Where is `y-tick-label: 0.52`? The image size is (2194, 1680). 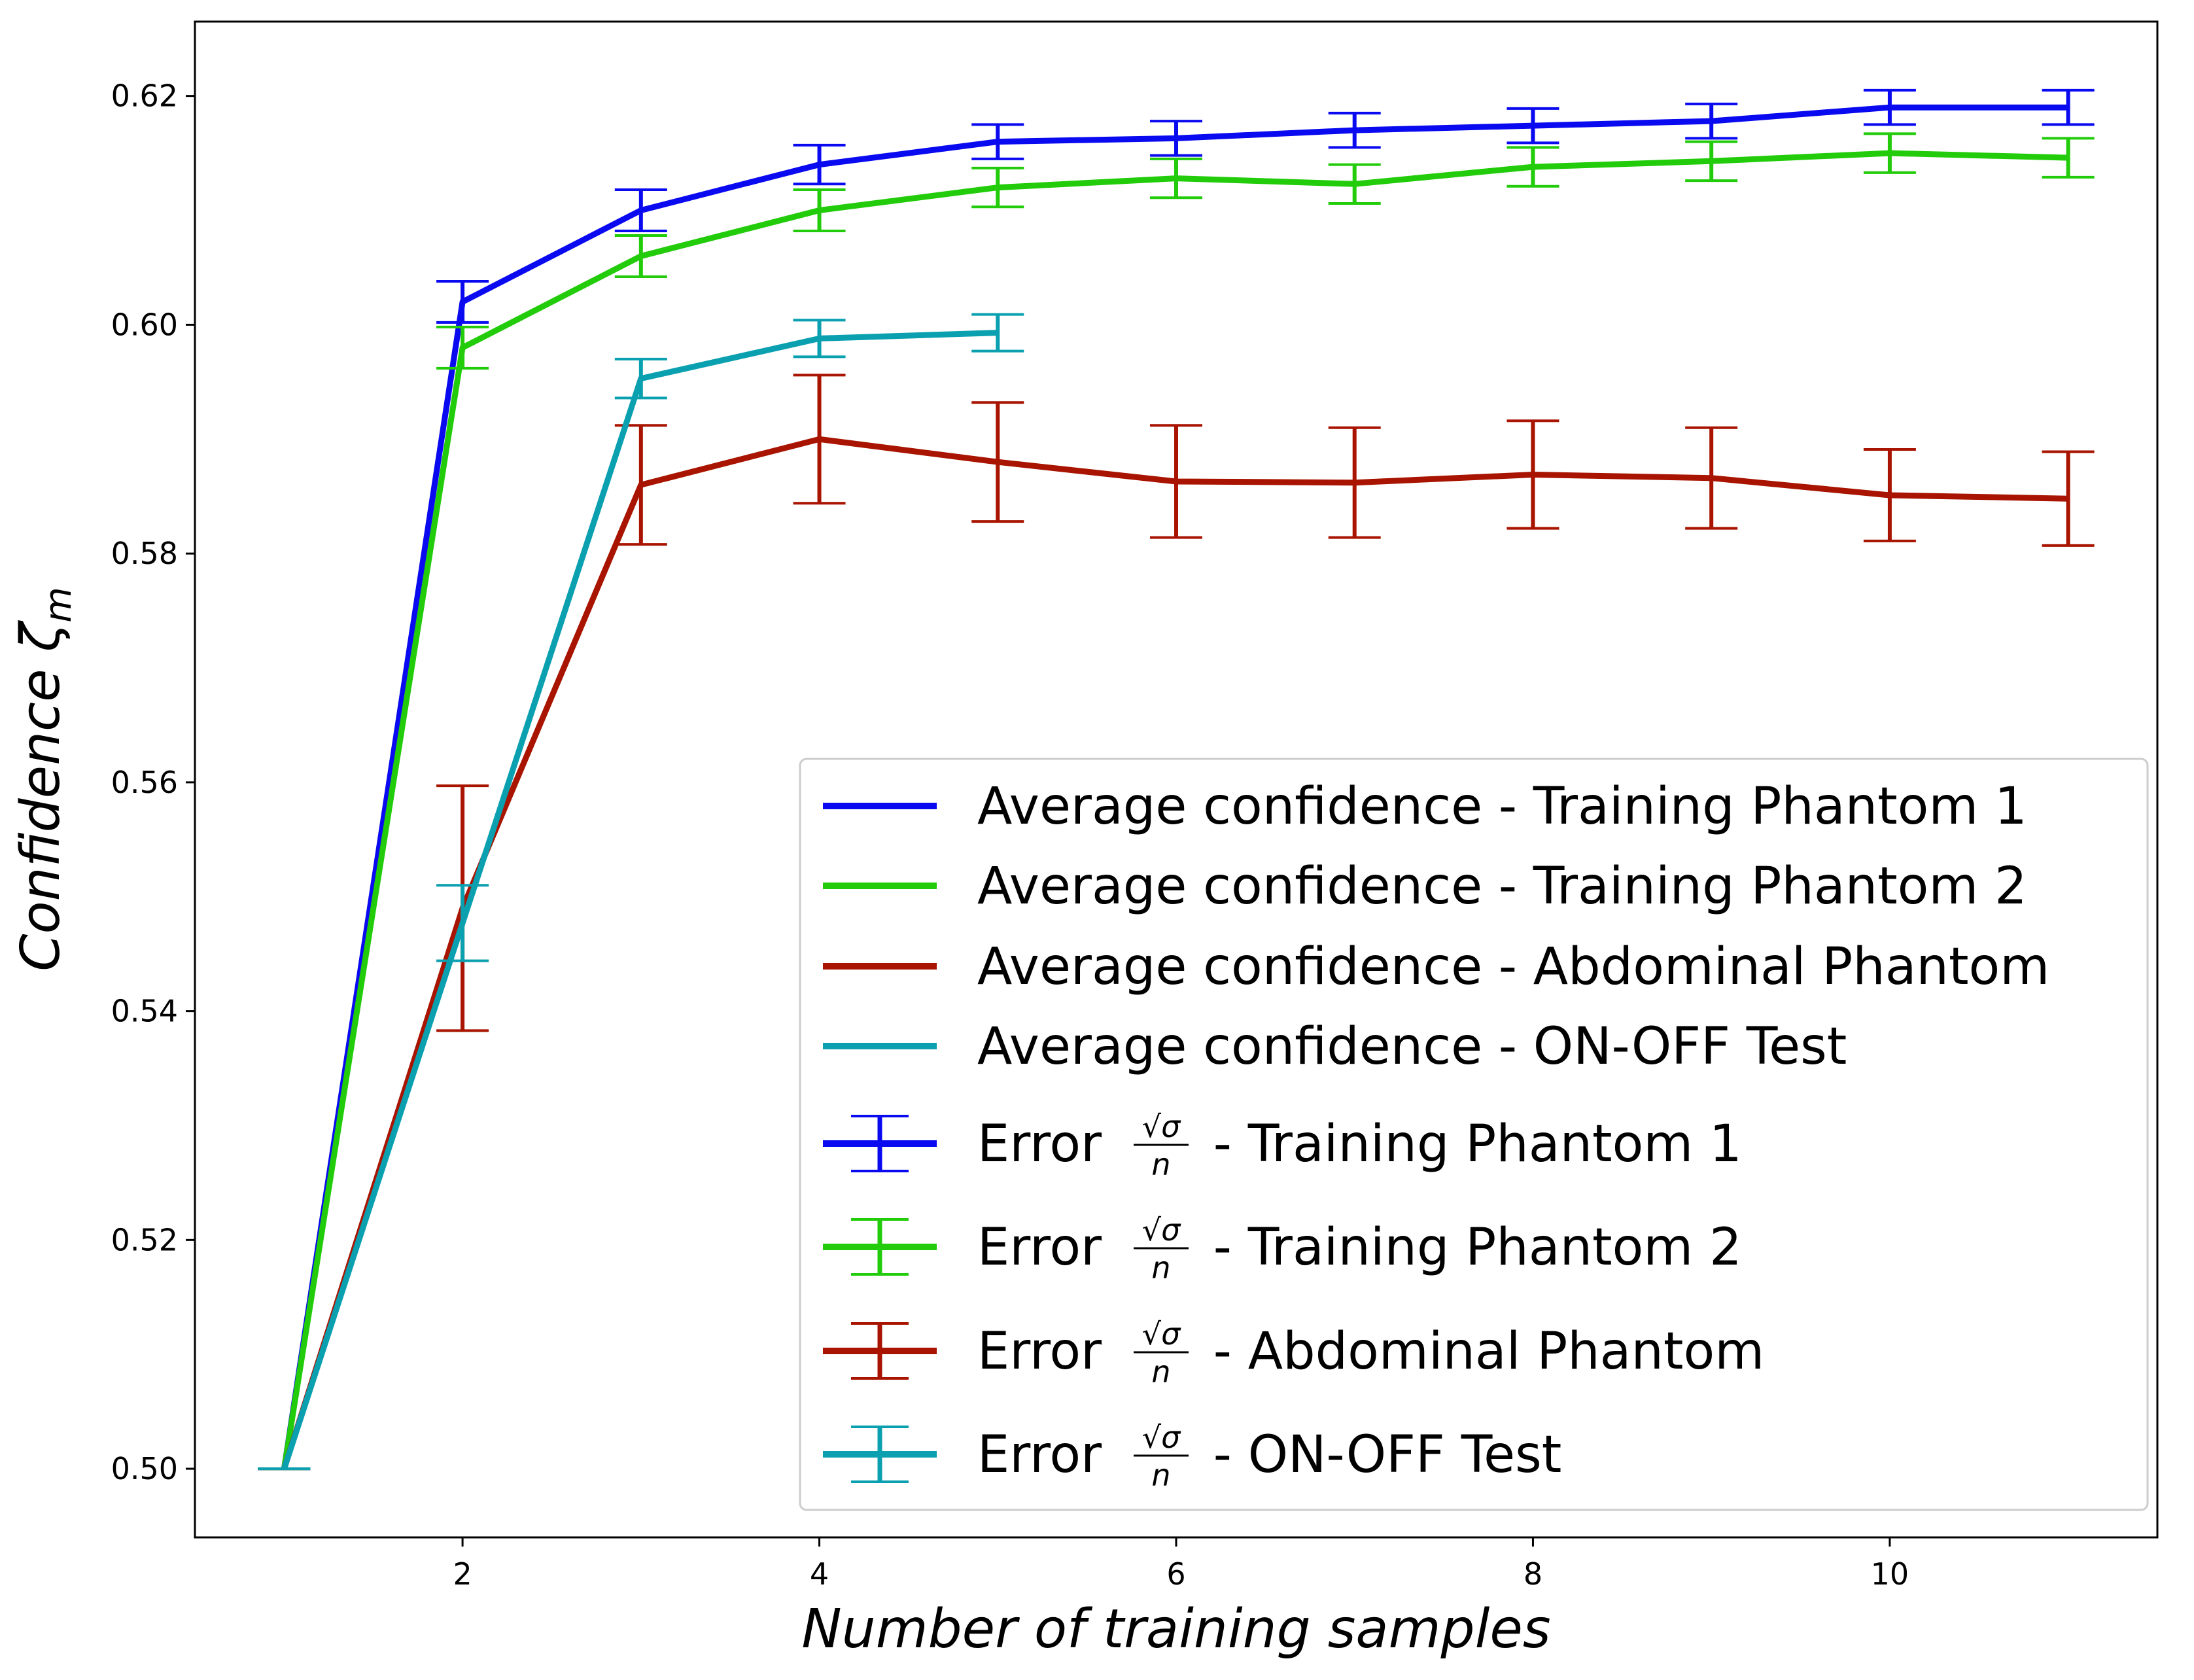 y-tick-label: 0.52 is located at coordinates (144, 1239).